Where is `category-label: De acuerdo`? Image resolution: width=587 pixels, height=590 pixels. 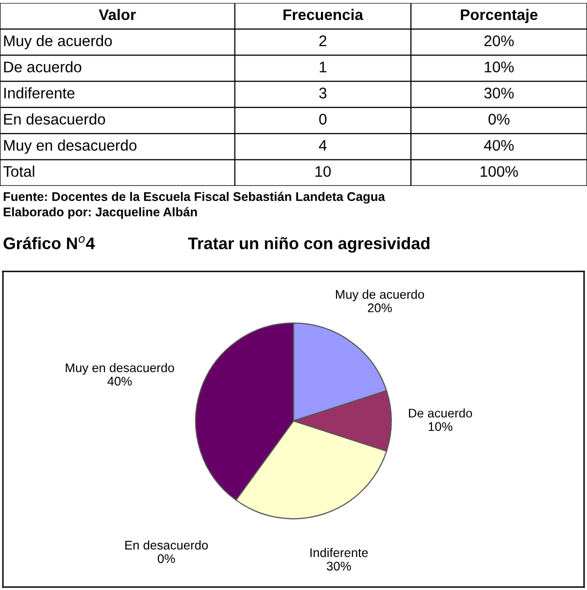 category-label: De acuerdo is located at coordinates (43, 66).